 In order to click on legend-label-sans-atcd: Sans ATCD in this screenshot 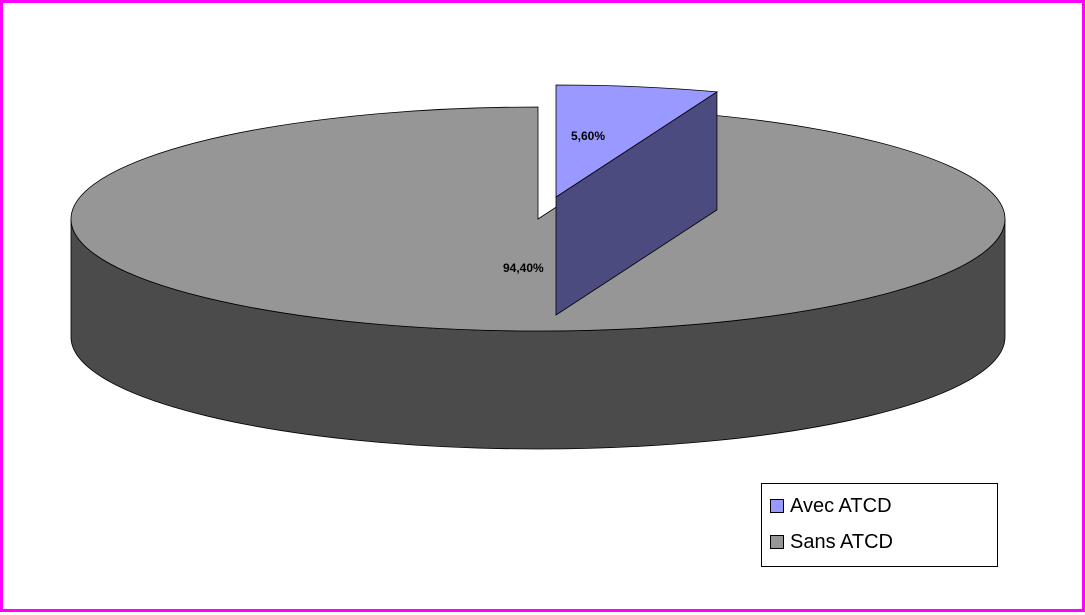, I will do `click(841, 541)`.